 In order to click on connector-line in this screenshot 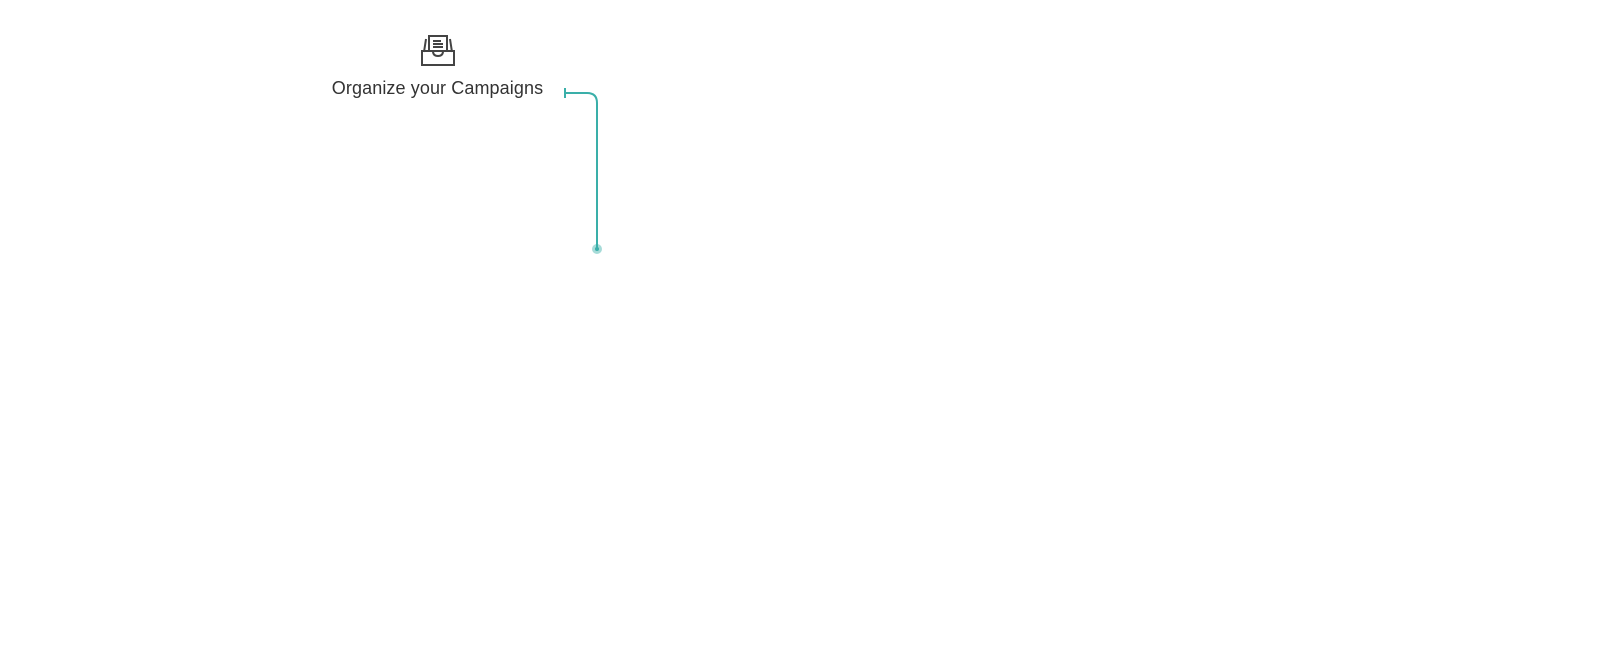, I will do `click(583, 171)`.